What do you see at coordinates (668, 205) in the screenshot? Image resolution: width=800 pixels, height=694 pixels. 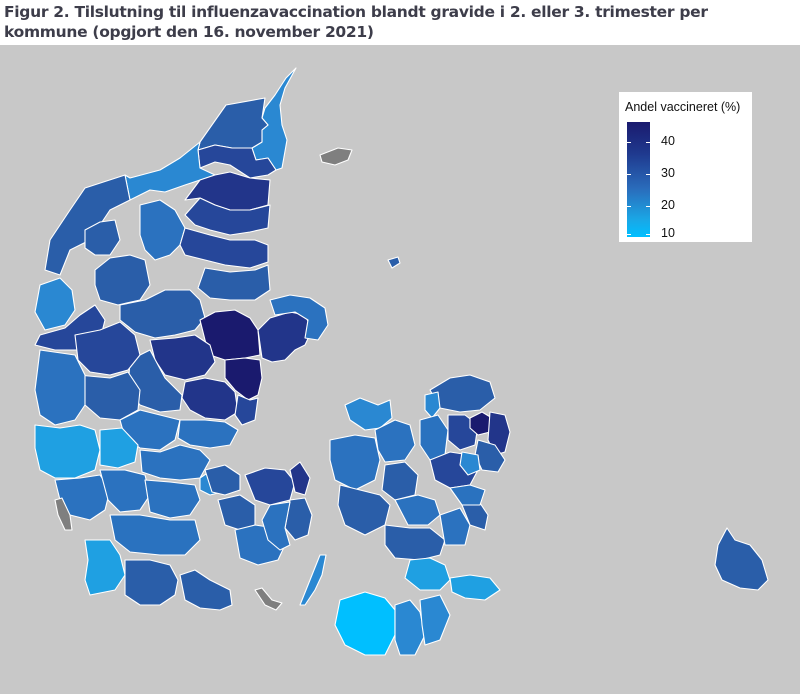 I see `legend-label-20: 20` at bounding box center [668, 205].